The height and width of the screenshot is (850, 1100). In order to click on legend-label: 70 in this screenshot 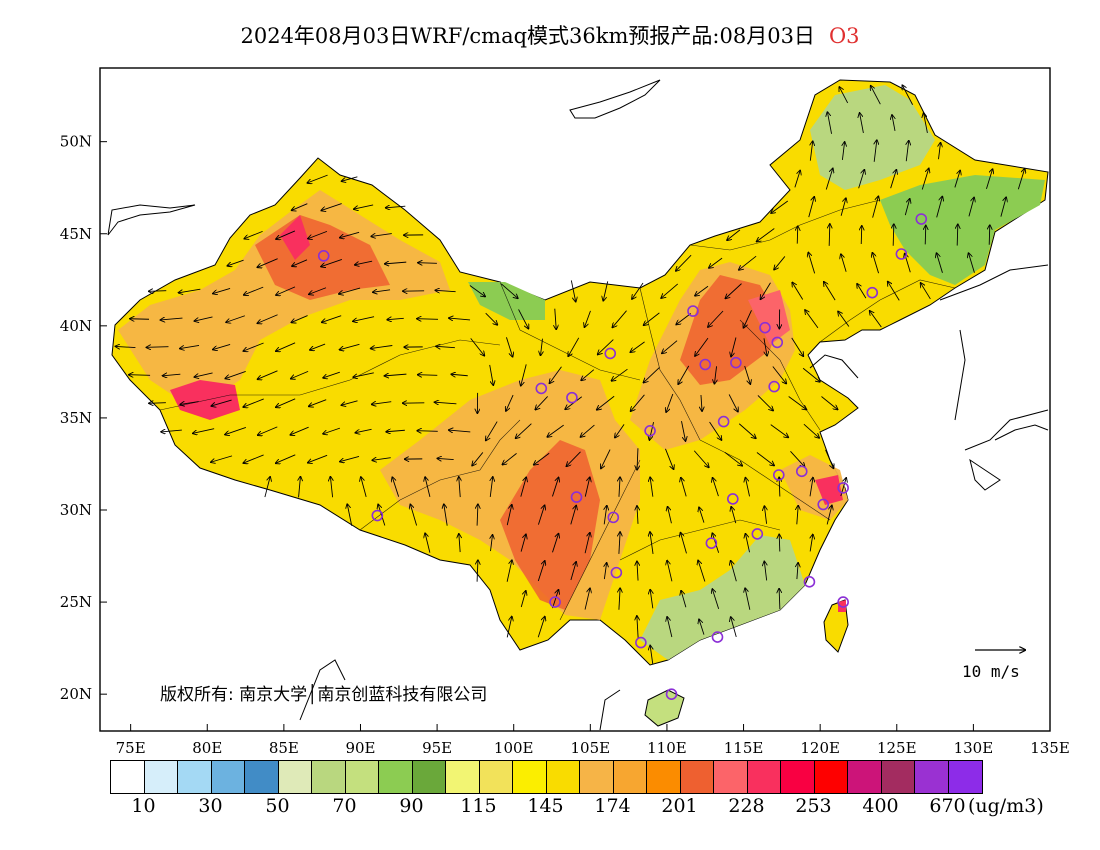, I will do `click(344, 806)`.